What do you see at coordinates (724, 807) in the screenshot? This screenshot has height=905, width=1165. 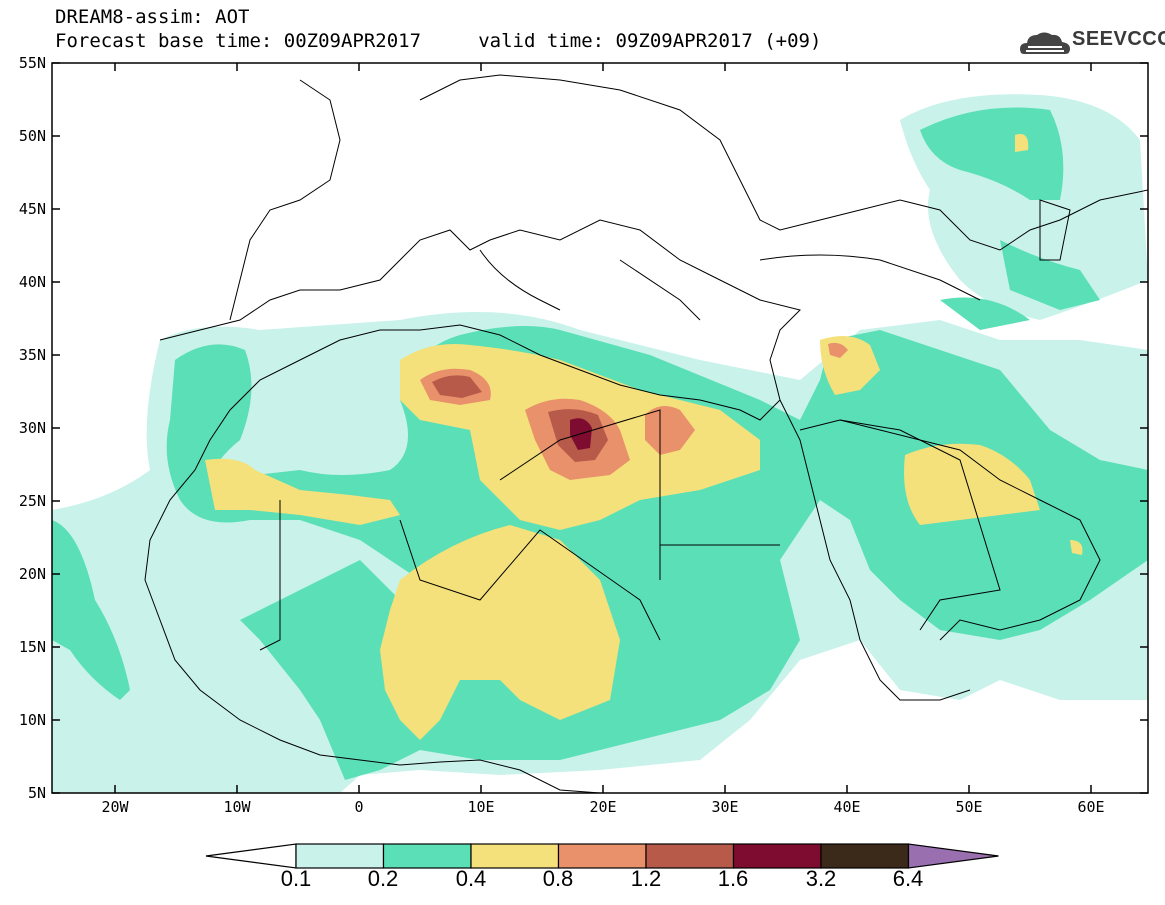 I see `x-tick-label: 30E` at bounding box center [724, 807].